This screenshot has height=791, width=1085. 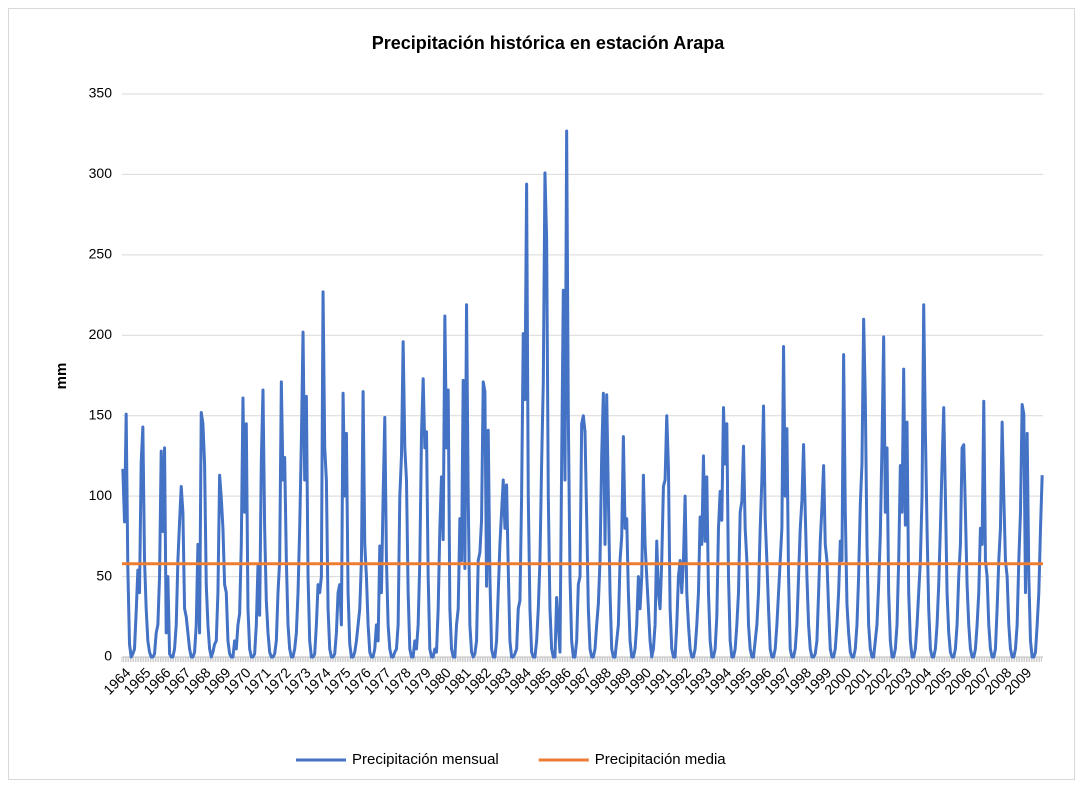 What do you see at coordinates (425, 759) in the screenshot?
I see `legend-label: Precipitación mensual` at bounding box center [425, 759].